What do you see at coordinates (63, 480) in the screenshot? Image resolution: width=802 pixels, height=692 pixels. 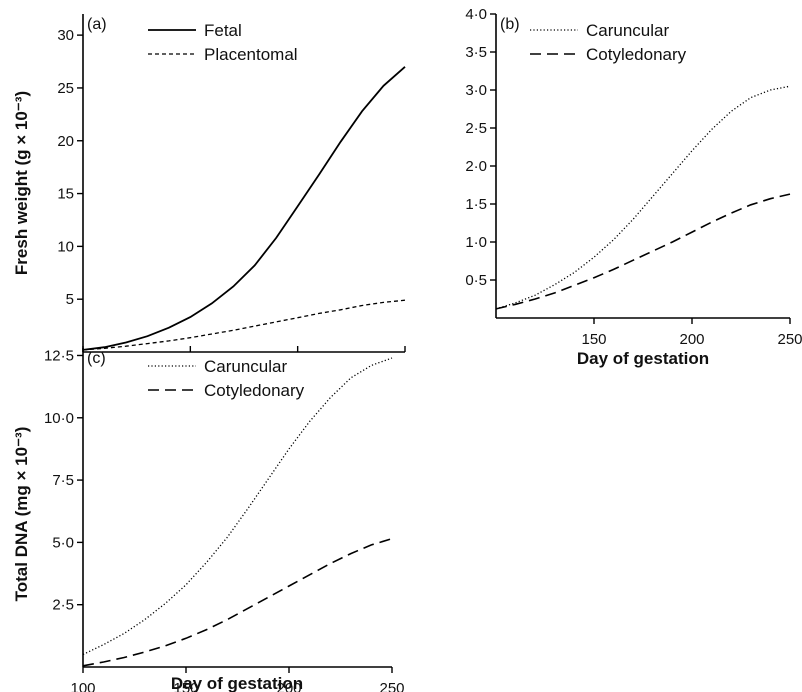 I see `y-tick-label: 7·5` at bounding box center [63, 480].